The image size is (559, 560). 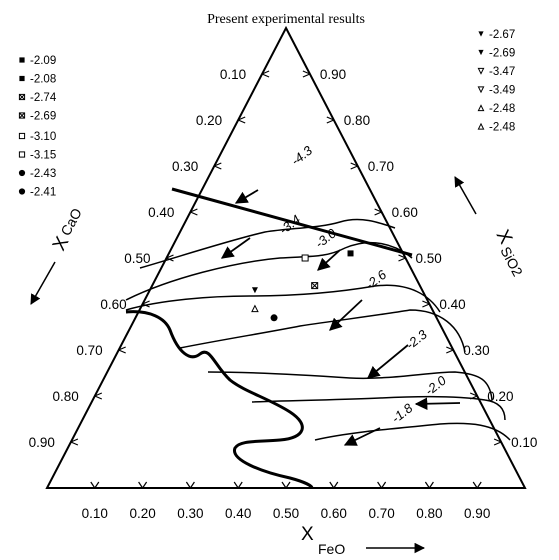 What do you see at coordinates (322, 331) in the screenshot?
I see `iso-line-2.3` at bounding box center [322, 331].